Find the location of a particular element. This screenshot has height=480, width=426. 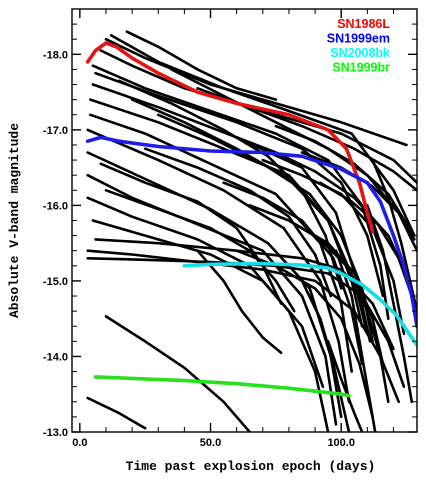

y-tick-label: -15.0 is located at coordinates (55, 282).